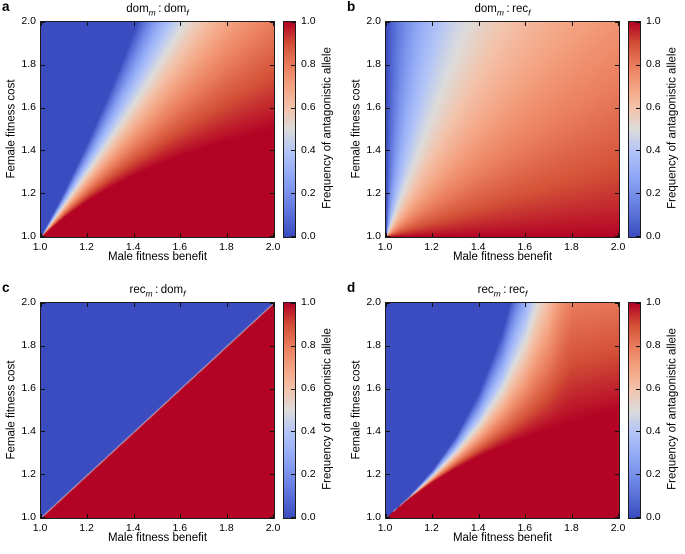 The height and width of the screenshot is (554, 685). What do you see at coordinates (28, 64) in the screenshot?
I see `y-tick-label: 1.8` at bounding box center [28, 64].